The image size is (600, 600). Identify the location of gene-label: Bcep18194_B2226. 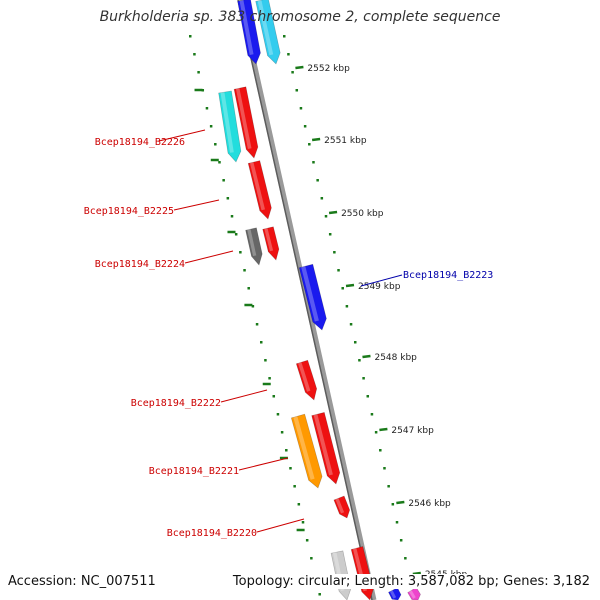
(140, 142).